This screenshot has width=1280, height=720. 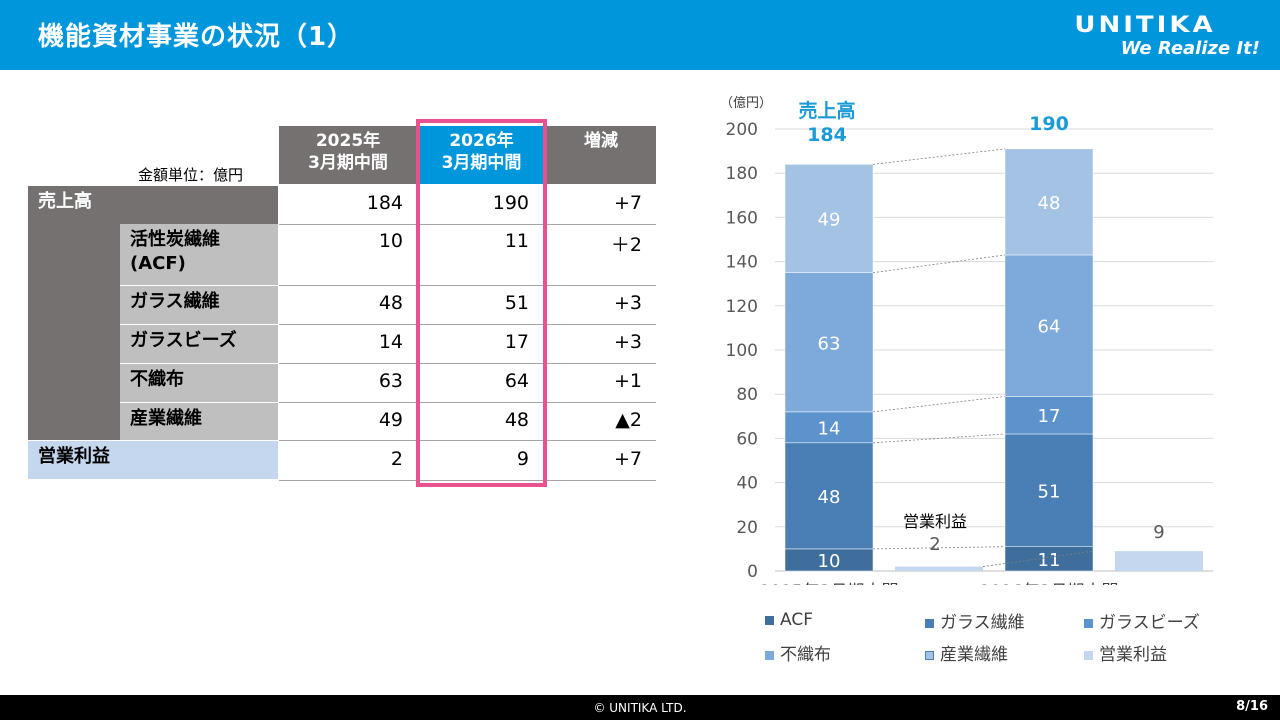 What do you see at coordinates (742, 218) in the screenshot?
I see `y-tick-label: 160` at bounding box center [742, 218].